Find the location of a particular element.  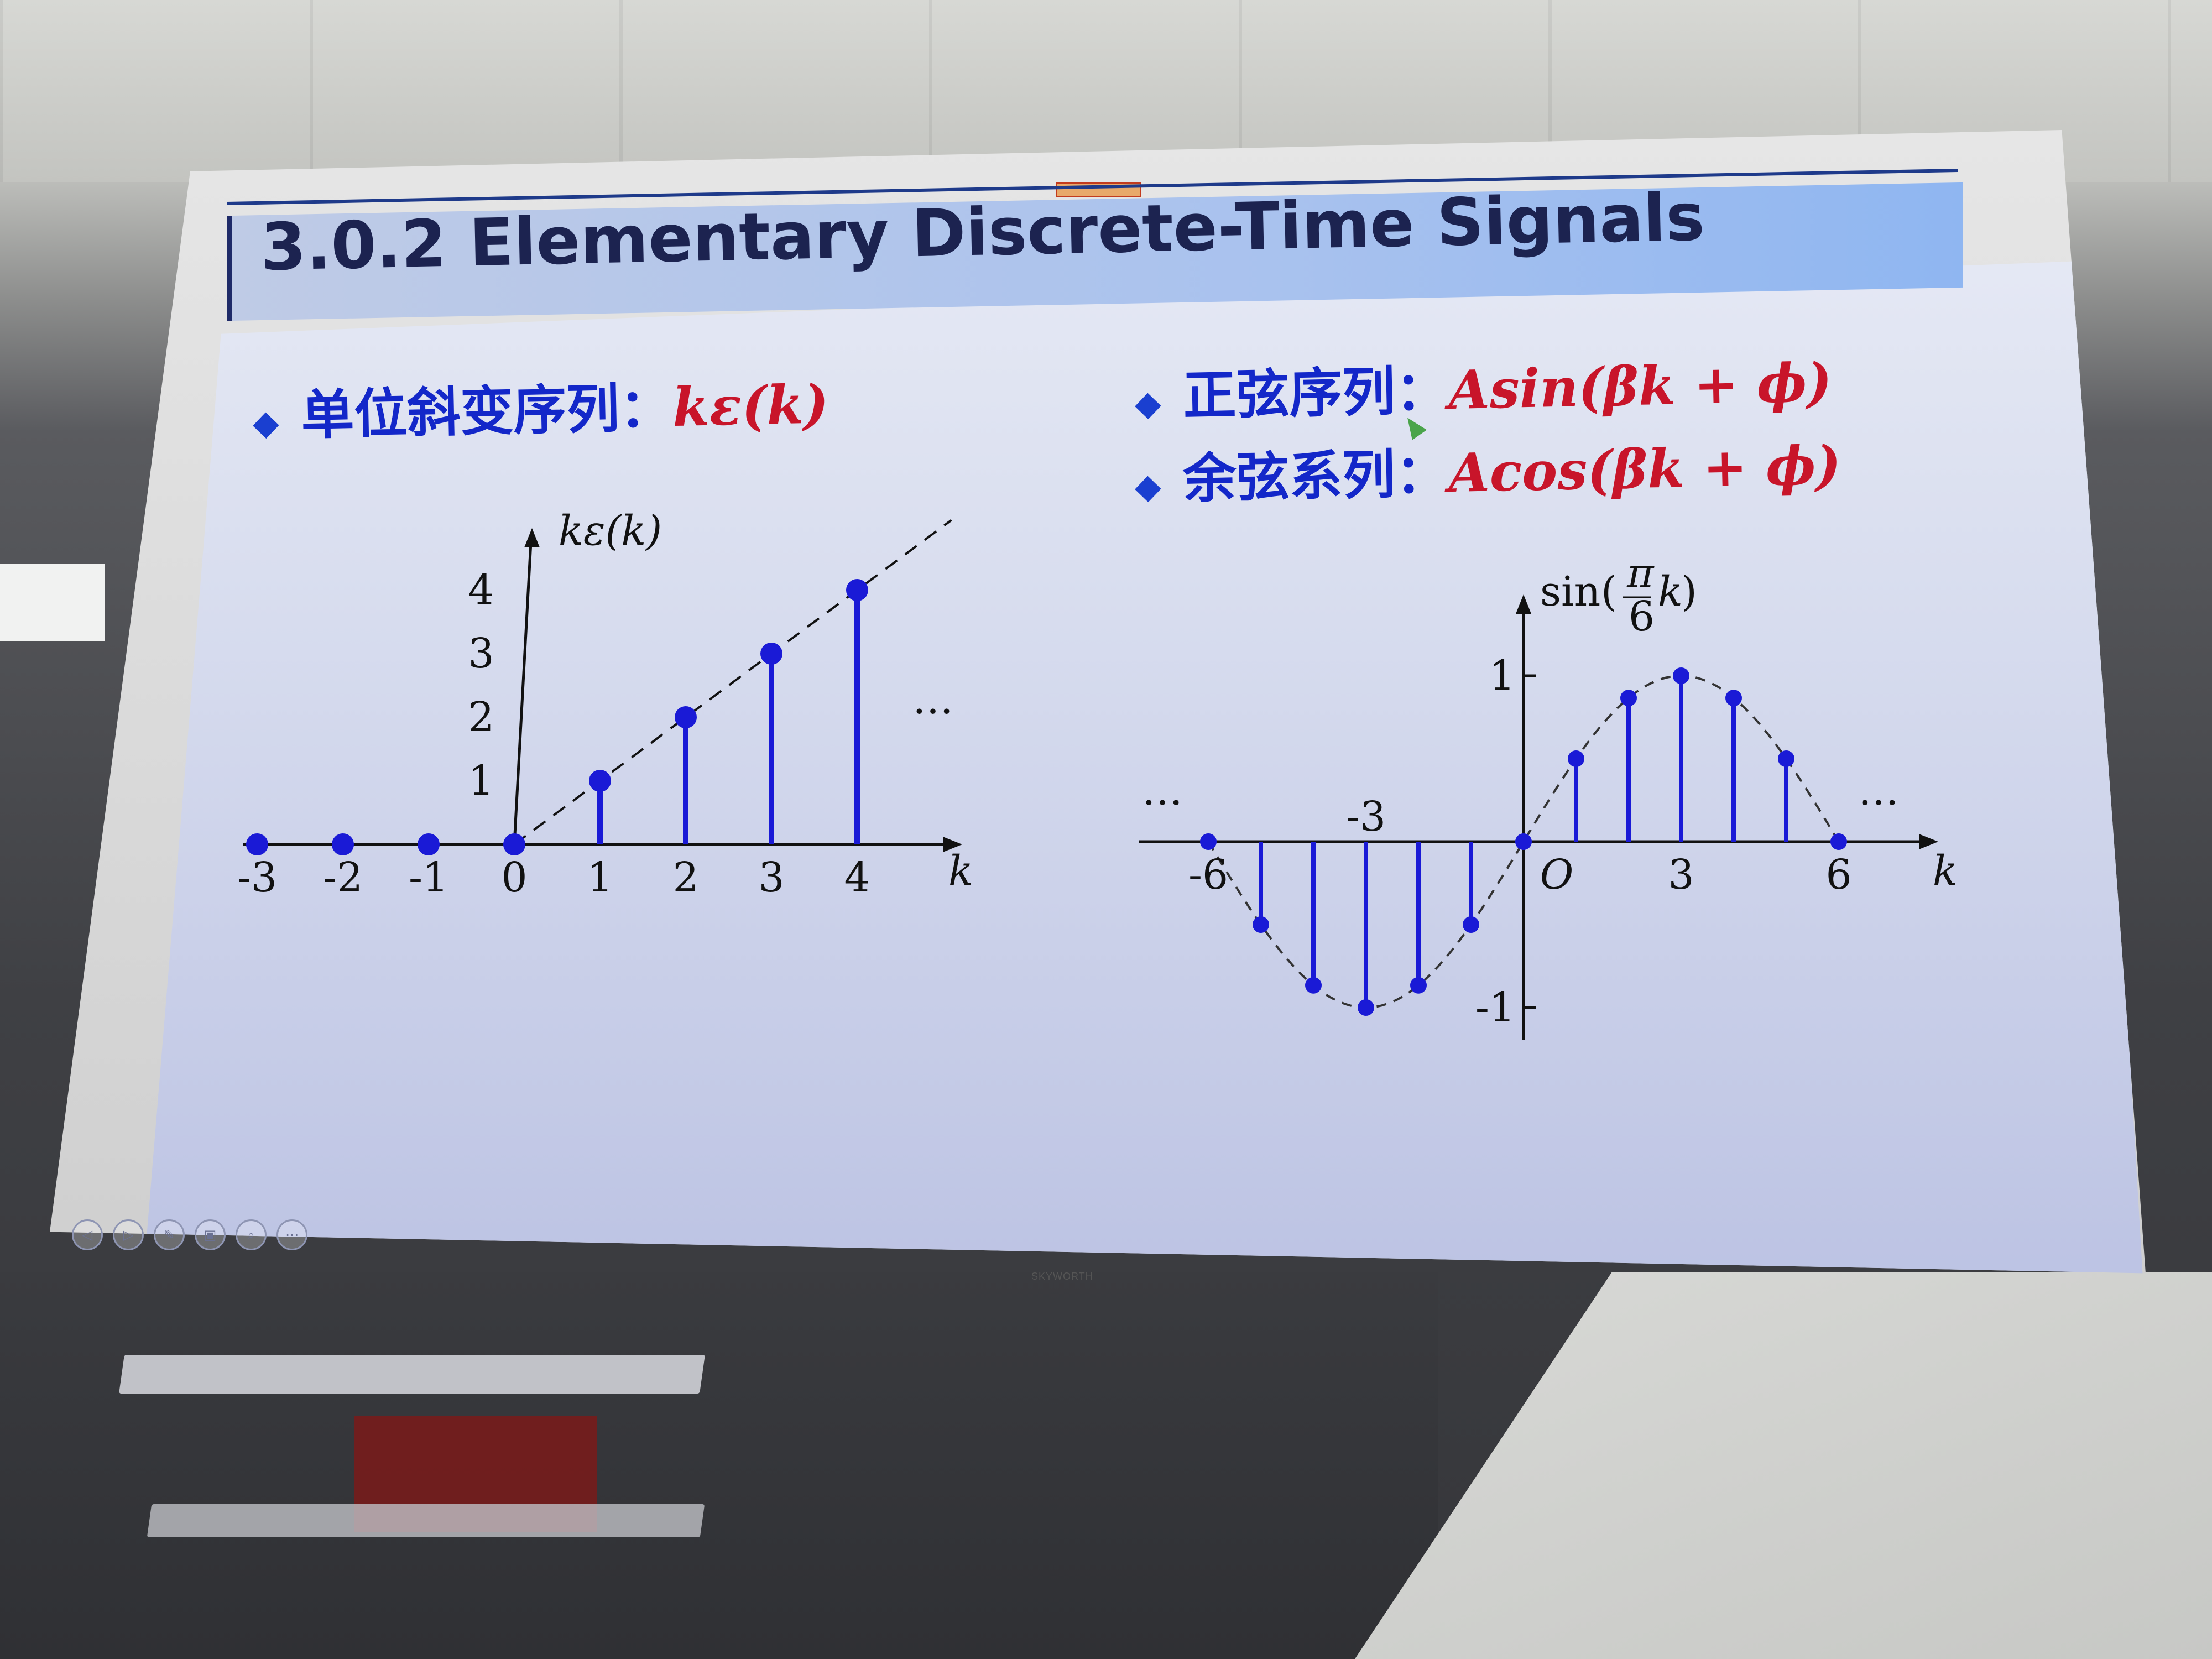

tv-brand-label: SKYWORTH is located at coordinates (1062, 1276).